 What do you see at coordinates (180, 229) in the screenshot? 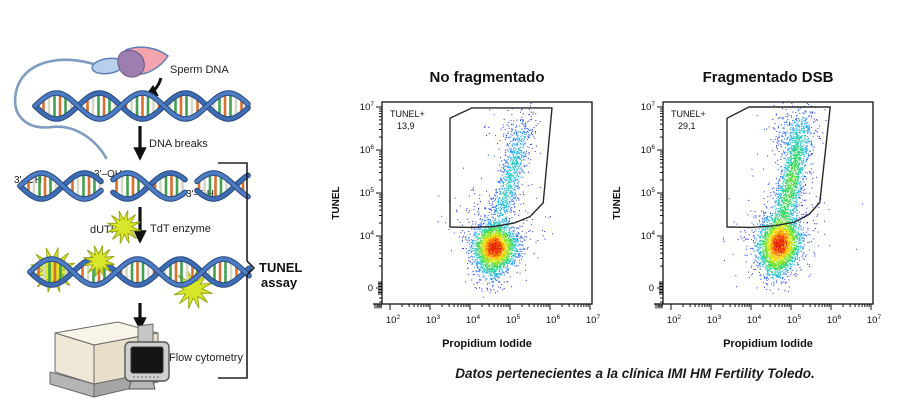
I see `label-tdt-enzyme: TdT enzyme` at bounding box center [180, 229].